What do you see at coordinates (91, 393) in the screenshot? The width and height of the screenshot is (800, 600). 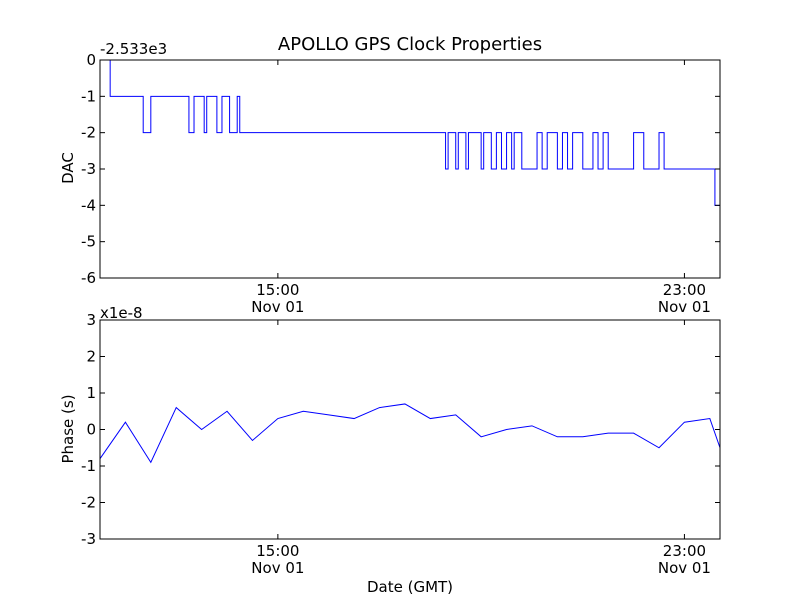 I see `phase-ytick-label: 1` at bounding box center [91, 393].